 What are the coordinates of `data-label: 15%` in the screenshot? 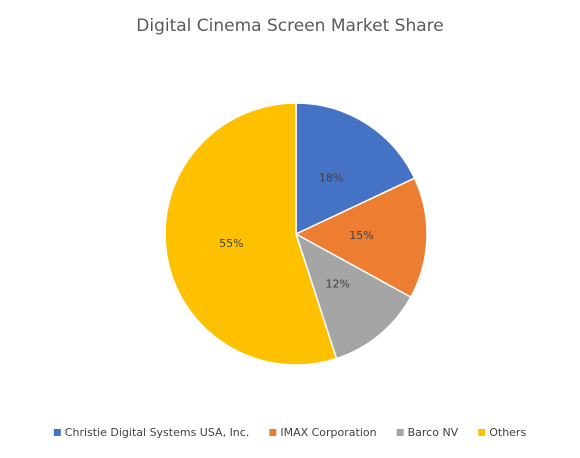 It's located at (361, 235).